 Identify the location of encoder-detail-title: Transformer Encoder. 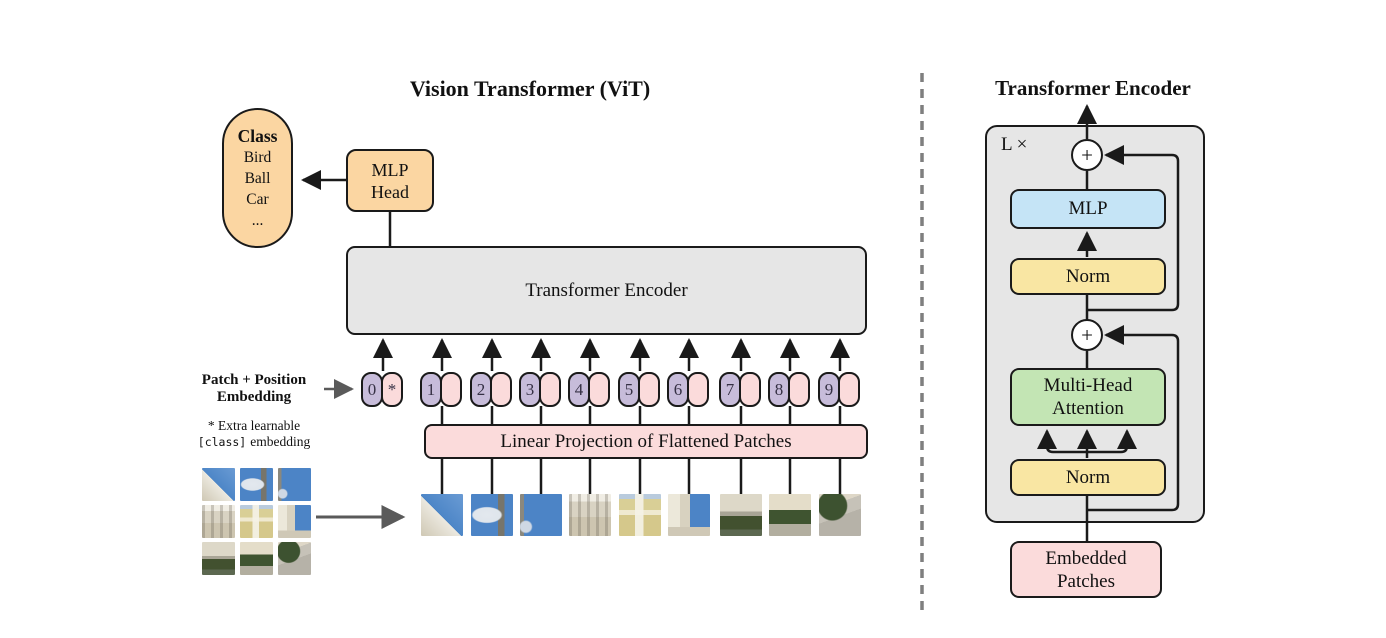
(1093, 88).